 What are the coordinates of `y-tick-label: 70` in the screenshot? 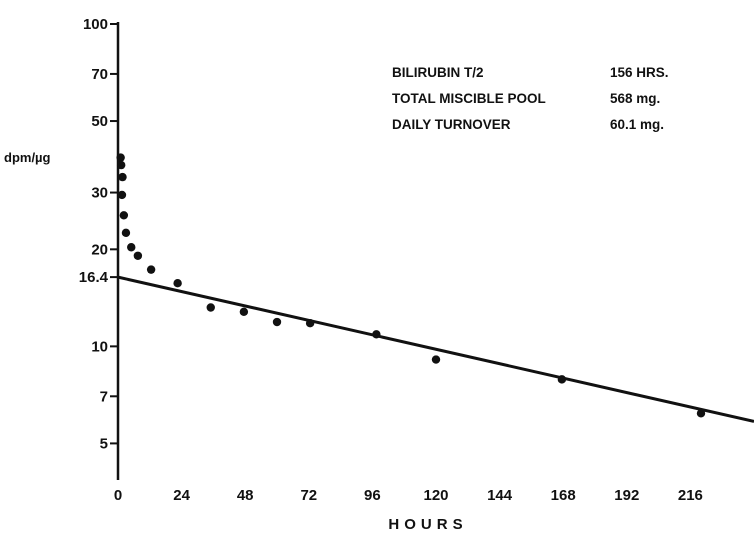 It's located at (99, 74).